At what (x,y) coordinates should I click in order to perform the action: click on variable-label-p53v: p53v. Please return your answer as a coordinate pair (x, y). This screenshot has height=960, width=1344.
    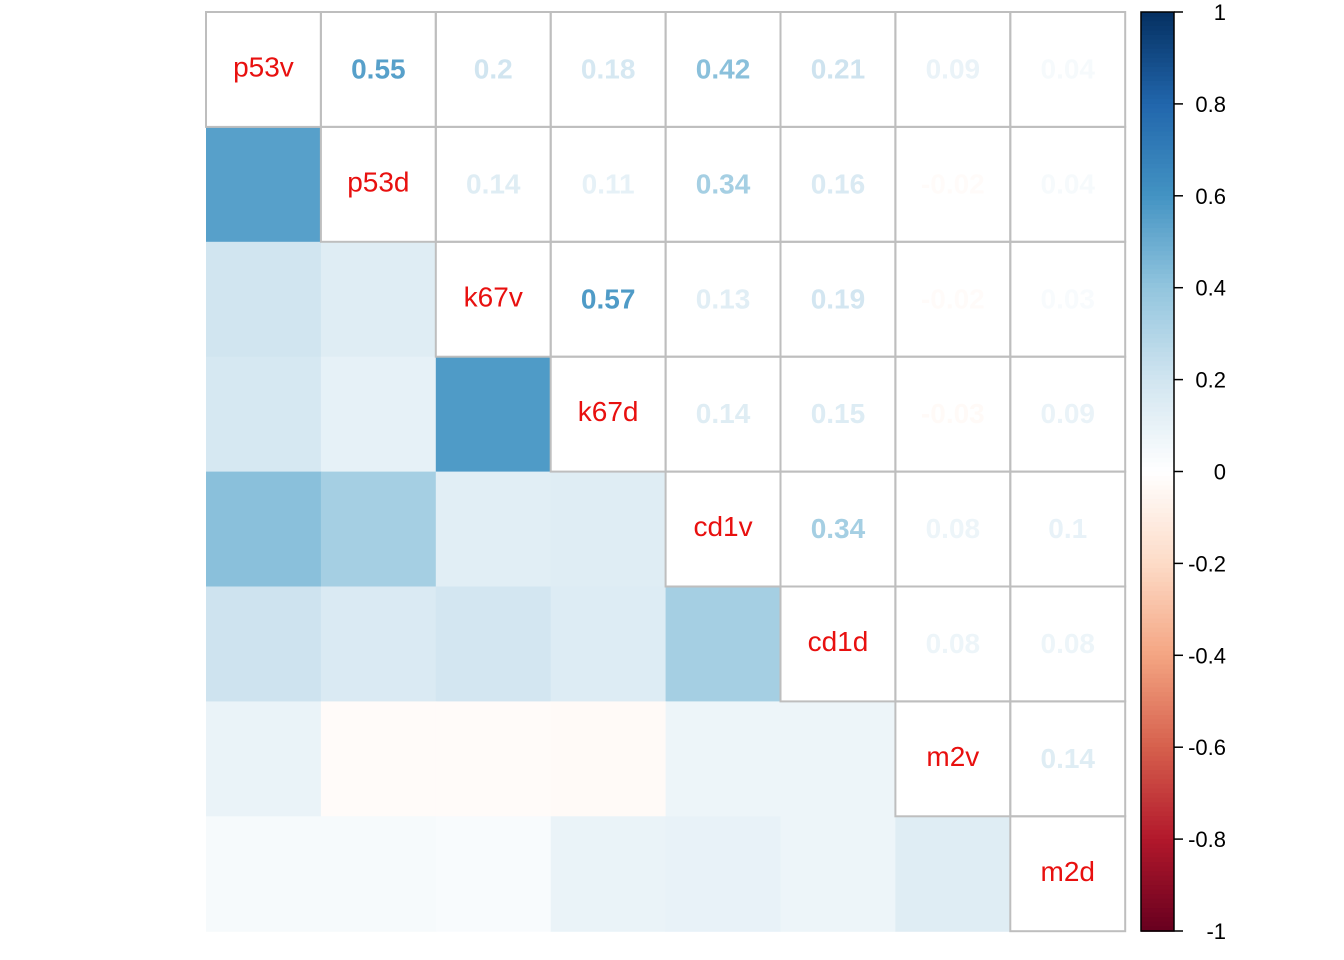
    Looking at the image, I should click on (263, 66).